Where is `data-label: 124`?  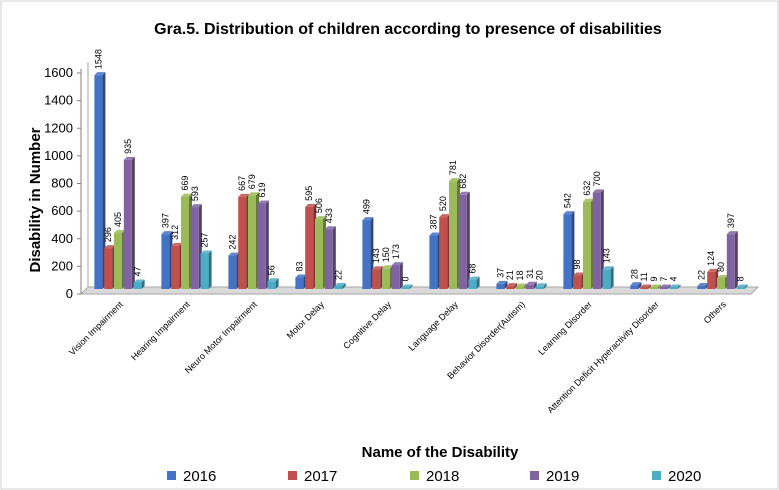 data-label: 124 is located at coordinates (711, 258).